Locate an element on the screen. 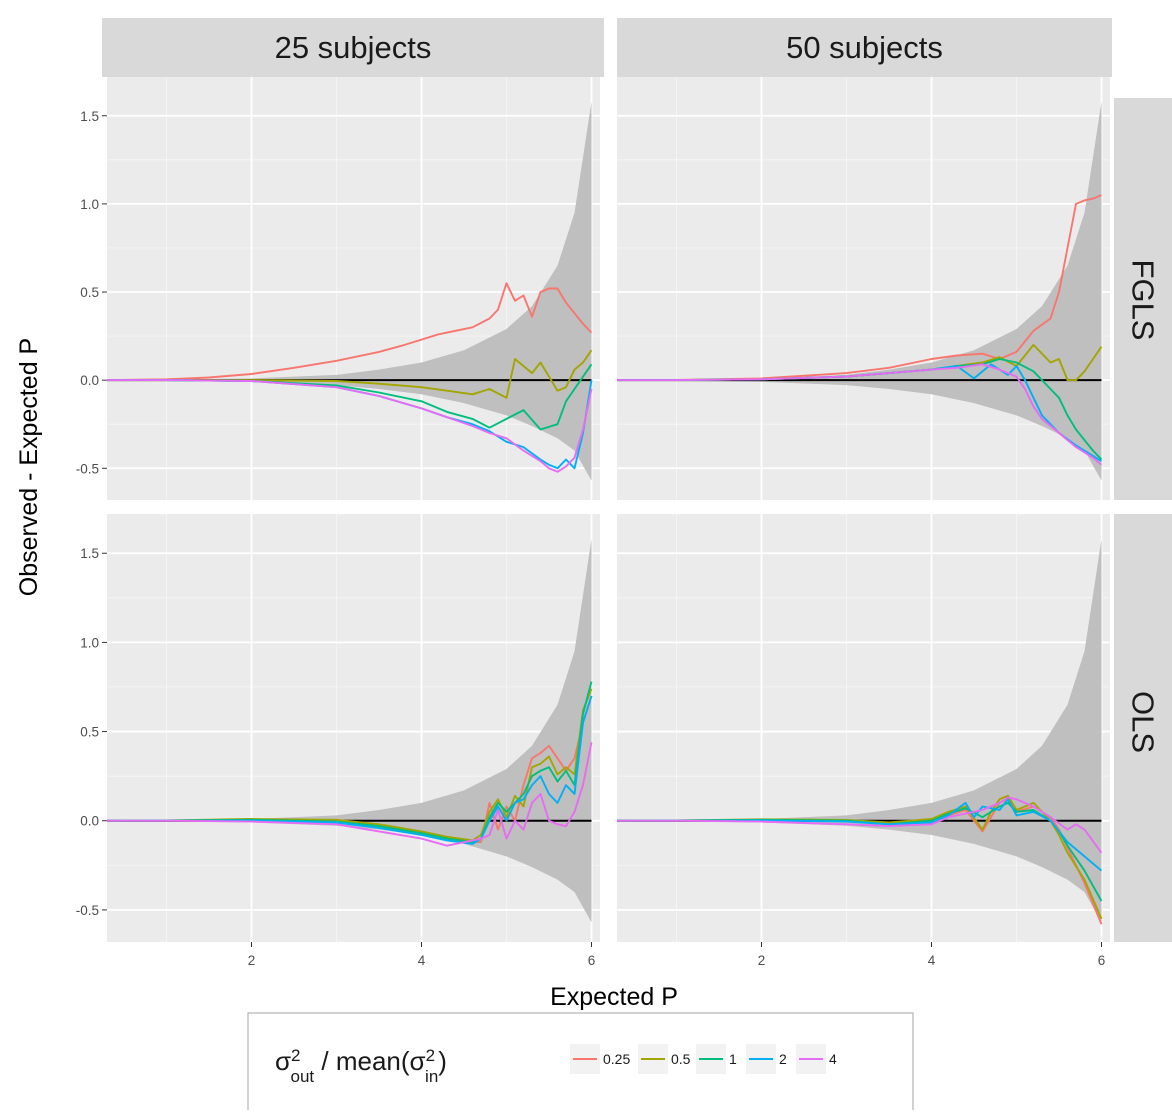 This screenshot has height=1115, width=1172. strip-25-subjects is located at coordinates (353, 47).